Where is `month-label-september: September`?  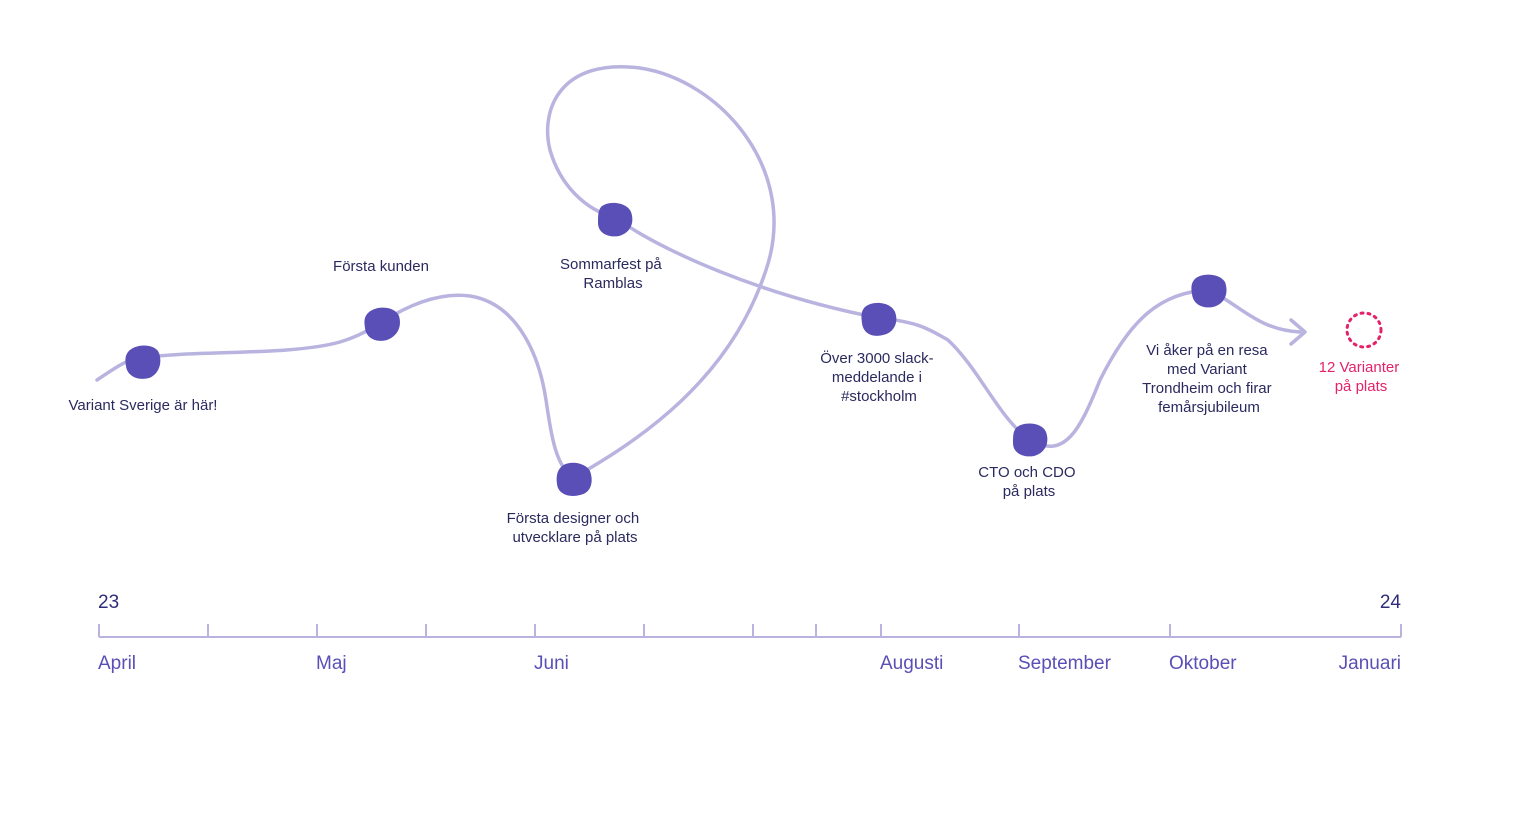
month-label-september: September is located at coordinates (1065, 663).